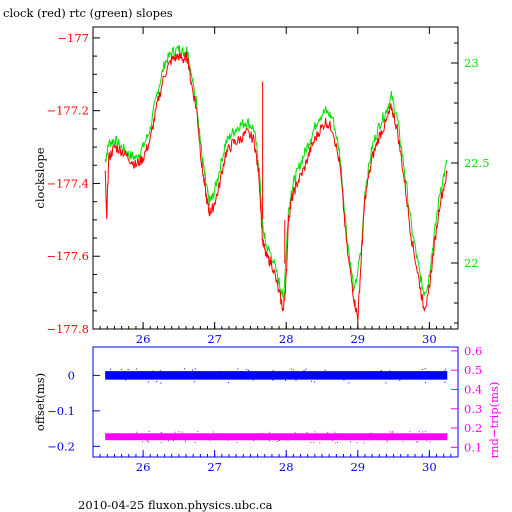  What do you see at coordinates (71, 375) in the screenshot?
I see `bottom-ytick-label: 0` at bounding box center [71, 375].